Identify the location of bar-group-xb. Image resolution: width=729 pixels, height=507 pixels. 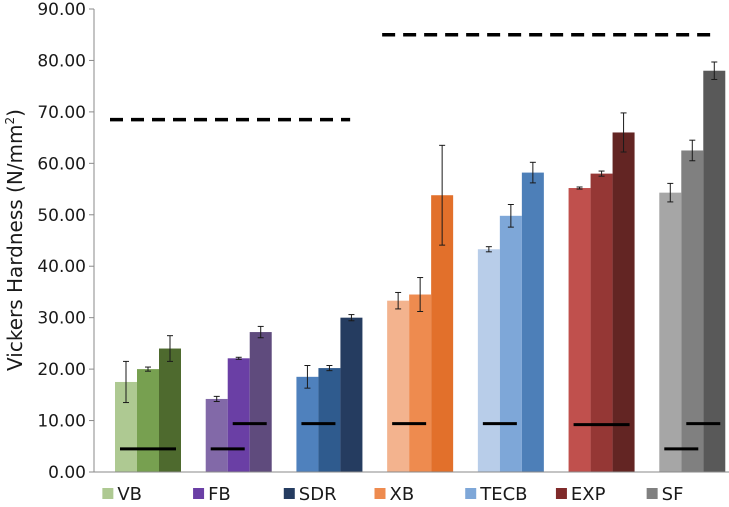
(420, 308).